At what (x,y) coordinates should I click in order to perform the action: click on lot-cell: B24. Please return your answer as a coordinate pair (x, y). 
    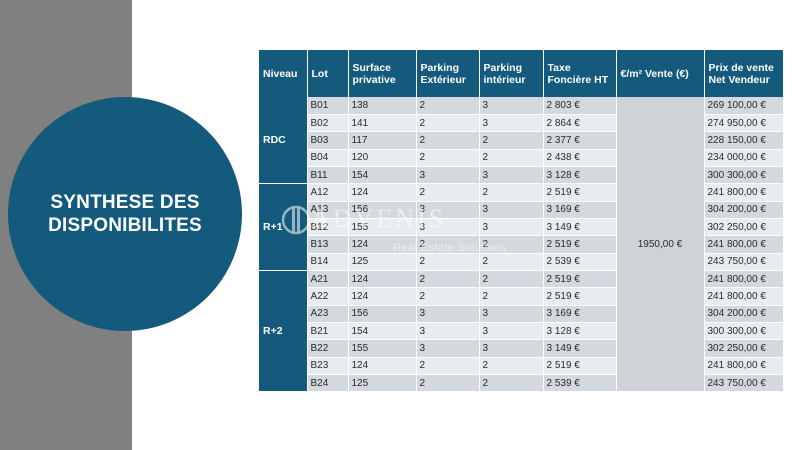
    Looking at the image, I should click on (328, 383).